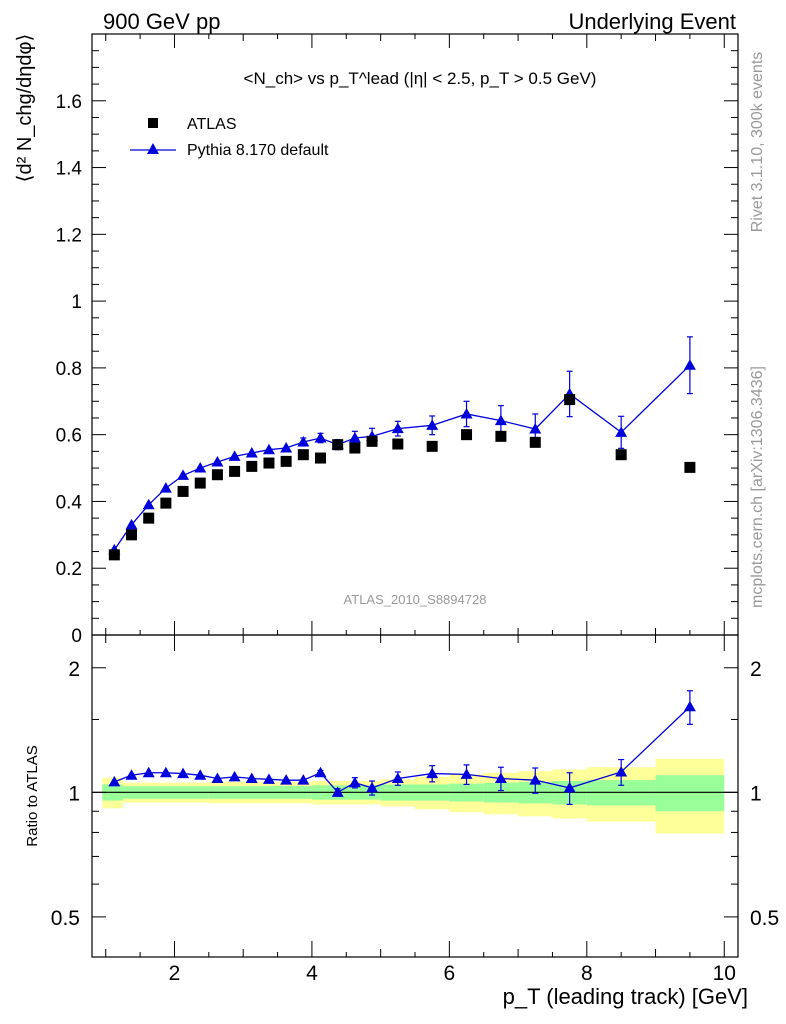  What do you see at coordinates (69, 369) in the screenshot?
I see `main-ytick-label: 0.8` at bounding box center [69, 369].